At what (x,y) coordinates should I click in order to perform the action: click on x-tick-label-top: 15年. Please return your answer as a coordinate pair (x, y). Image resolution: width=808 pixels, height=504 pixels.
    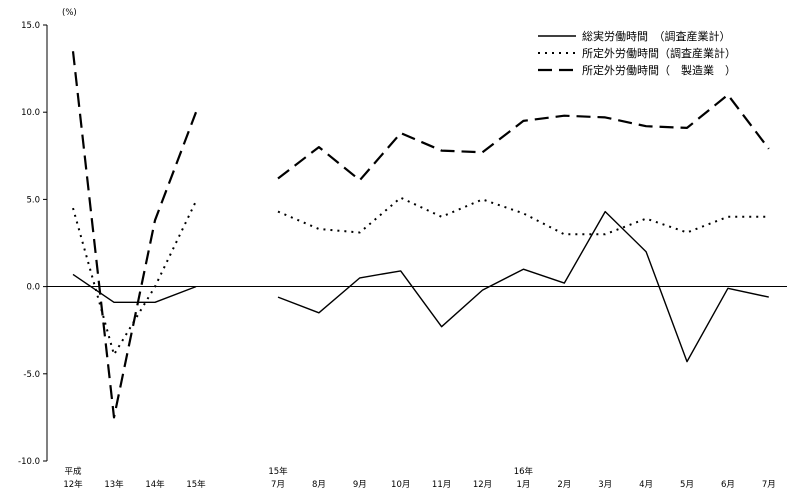
    Looking at the image, I should click on (278, 471).